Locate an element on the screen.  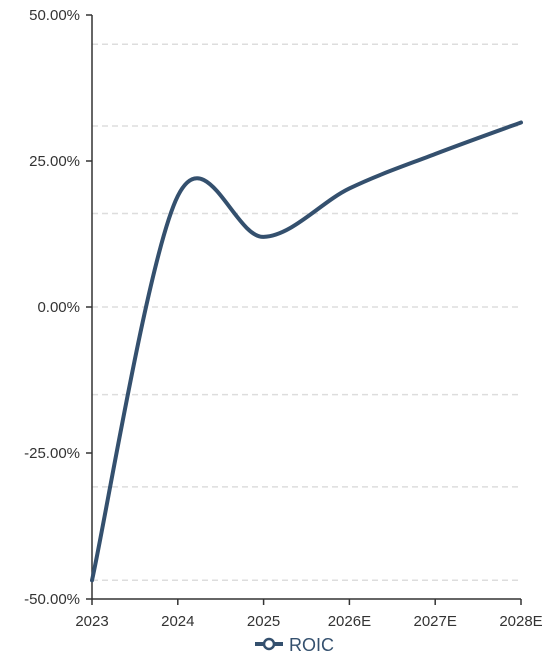
x-tick-label: 2025 is located at coordinates (263, 621).